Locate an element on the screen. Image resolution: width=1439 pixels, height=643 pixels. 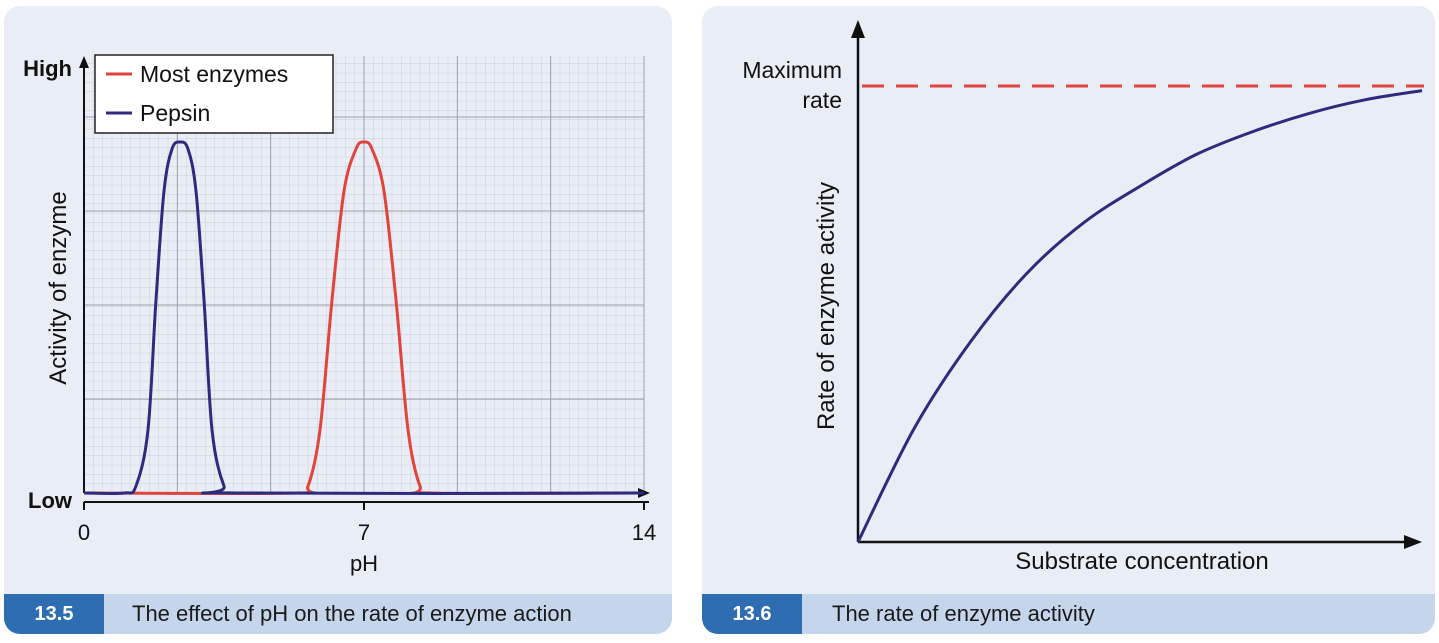
x-tick-label-0: 0 is located at coordinates (84, 532).